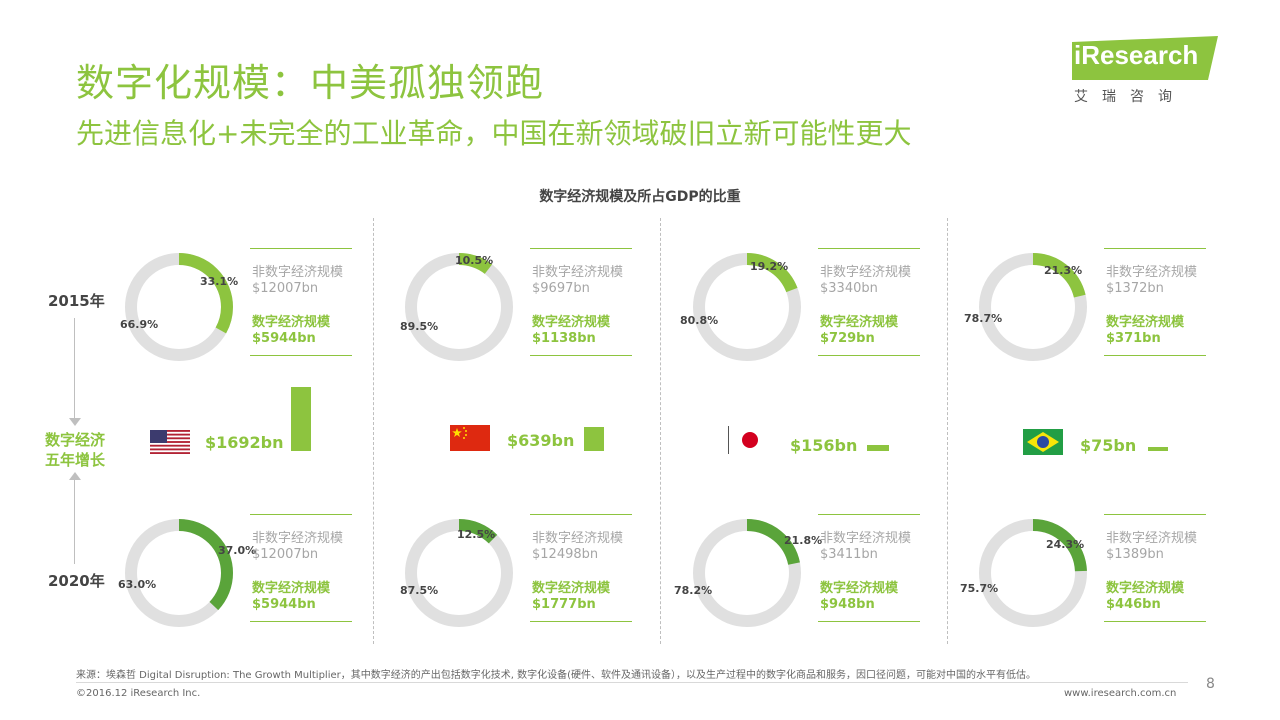  What do you see at coordinates (76, 301) in the screenshot?
I see `year-label-2015: 2015年` at bounding box center [76, 301].